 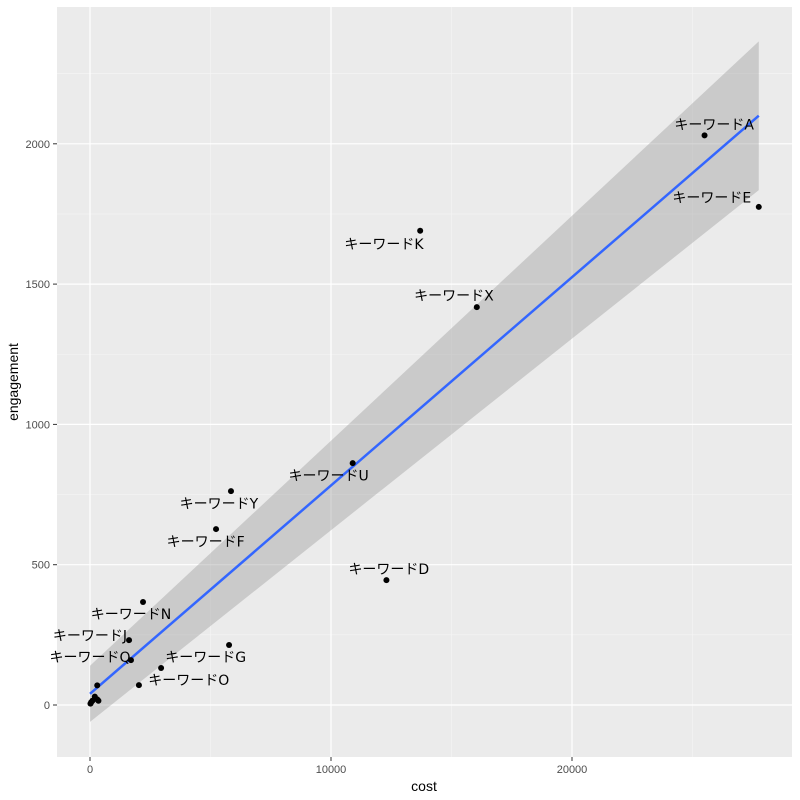 What do you see at coordinates (89, 658) in the screenshot?
I see `point-label: キーワードQ` at bounding box center [89, 658].